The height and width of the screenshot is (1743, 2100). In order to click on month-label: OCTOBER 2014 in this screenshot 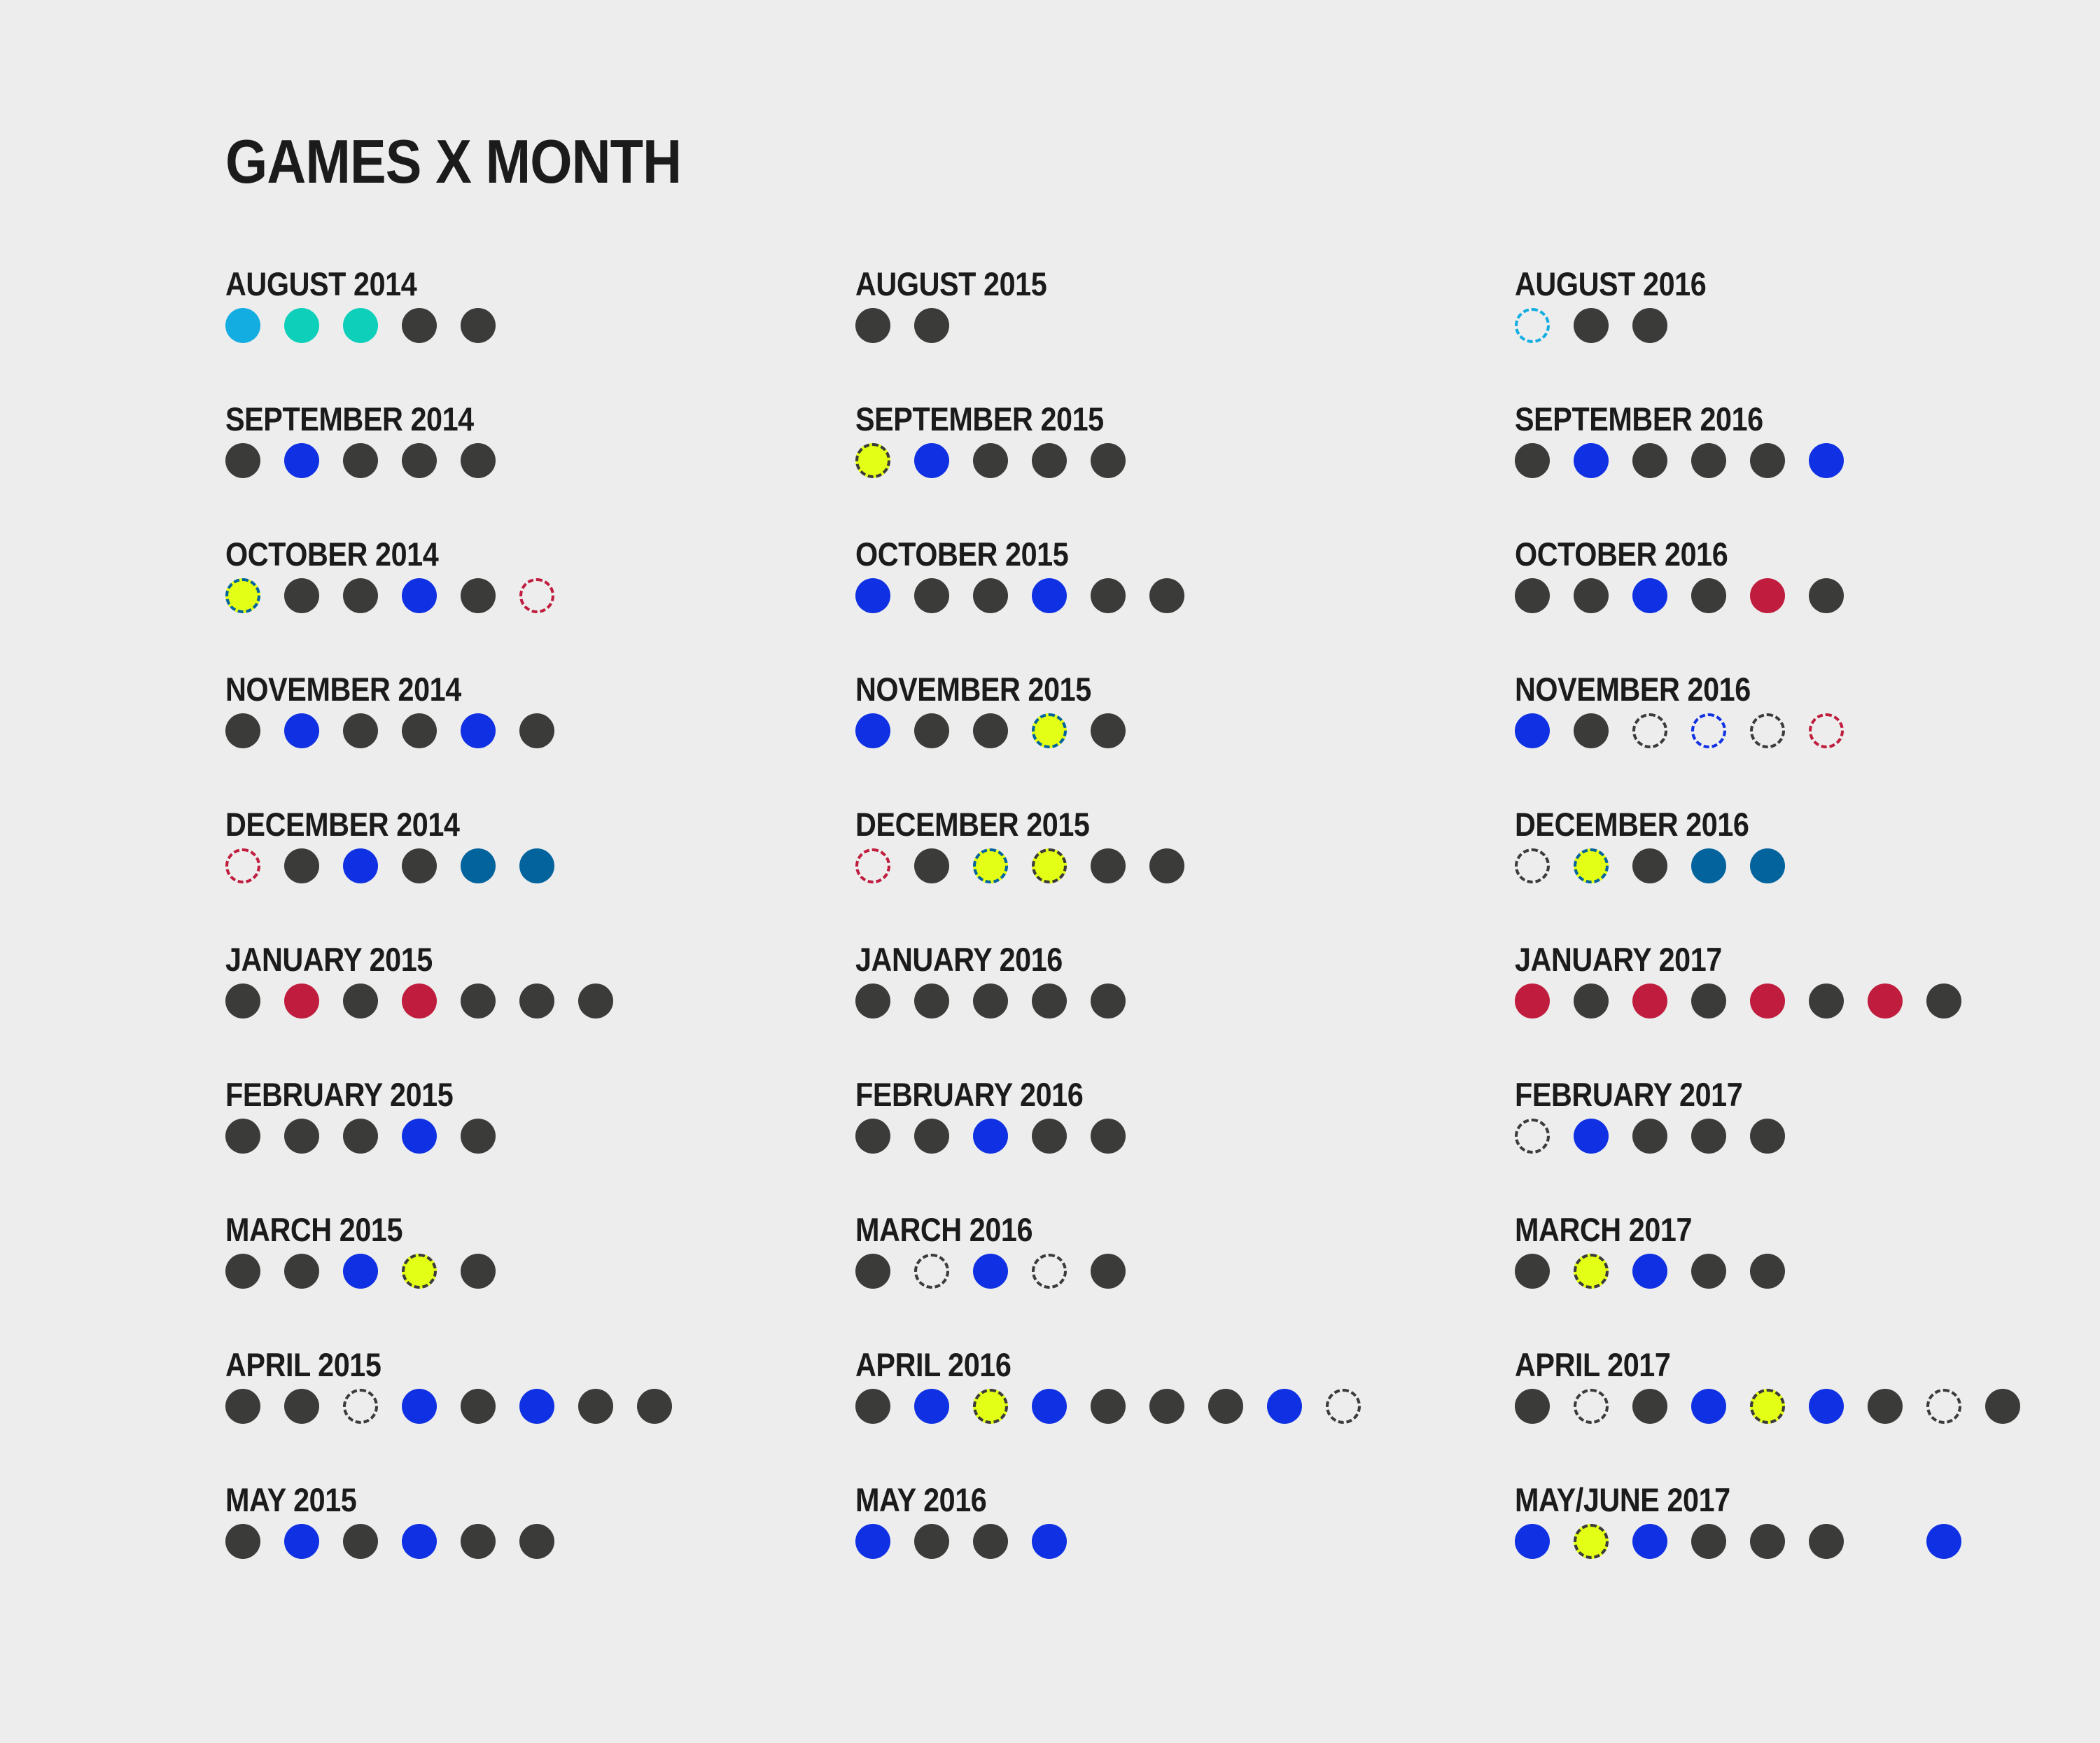, I will do `click(332, 554)`.